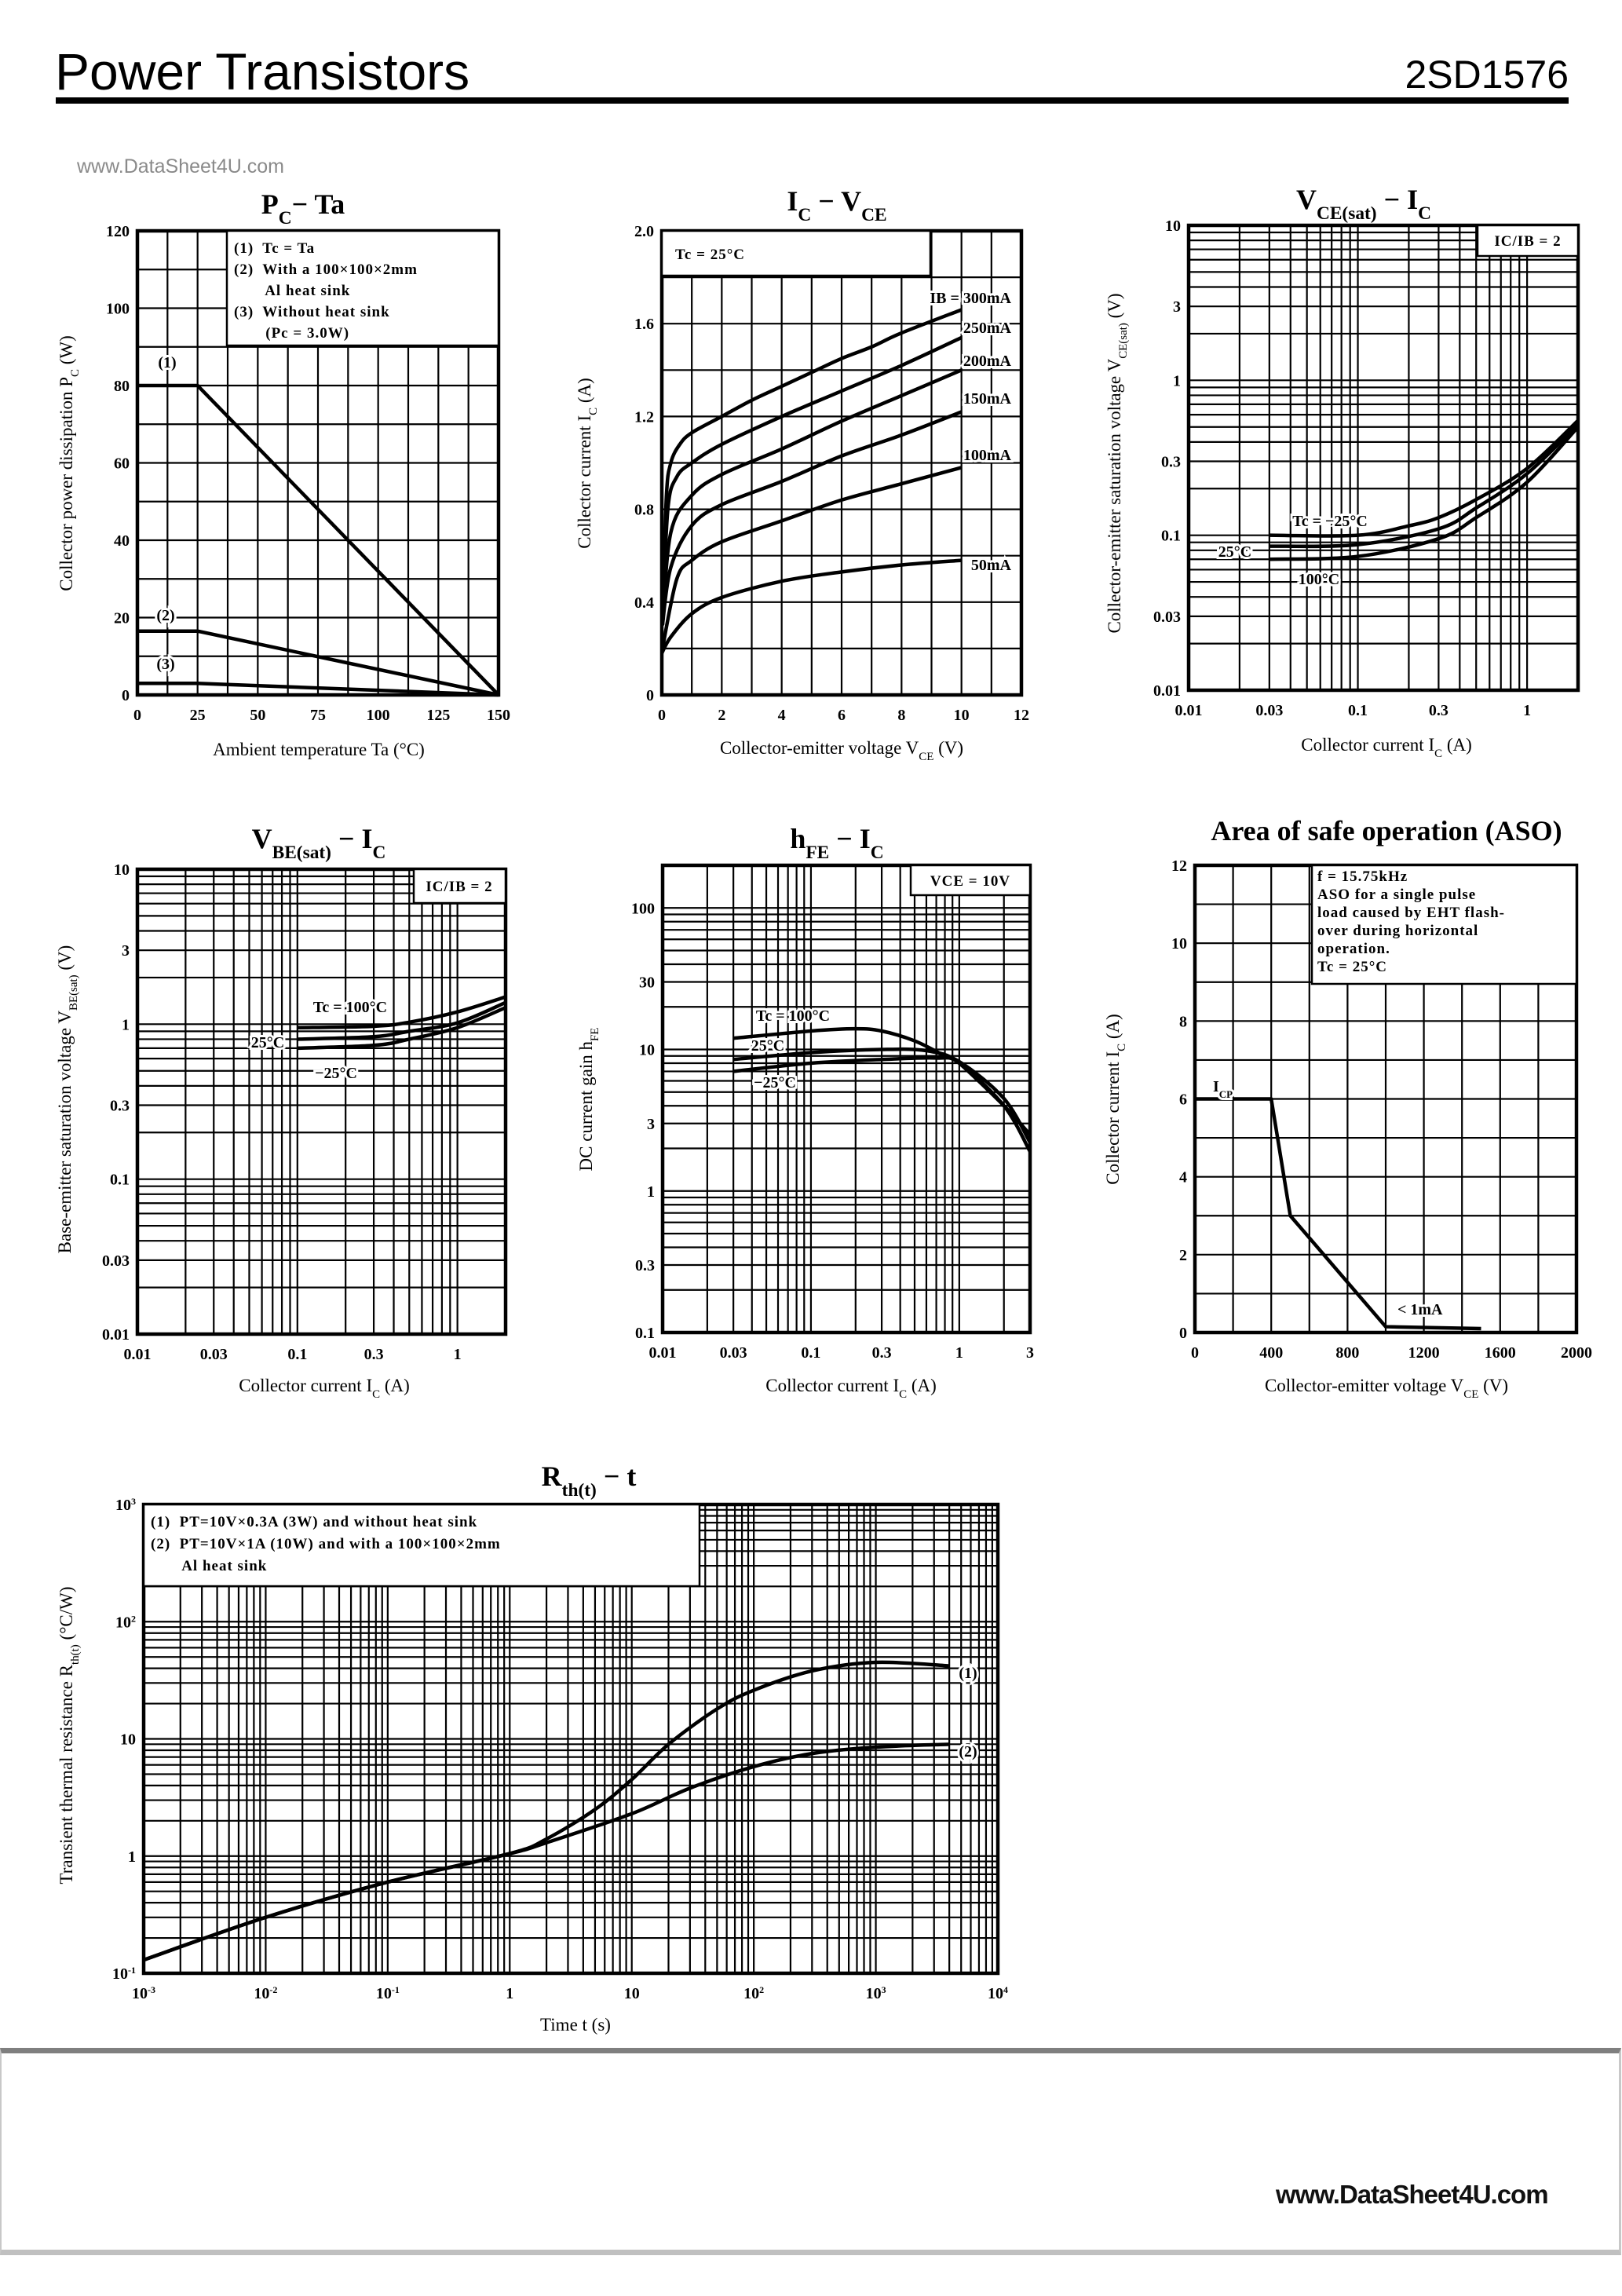 The width and height of the screenshot is (1622, 2296). What do you see at coordinates (167, 362) in the screenshot?
I see `series-label: (1)` at bounding box center [167, 362].